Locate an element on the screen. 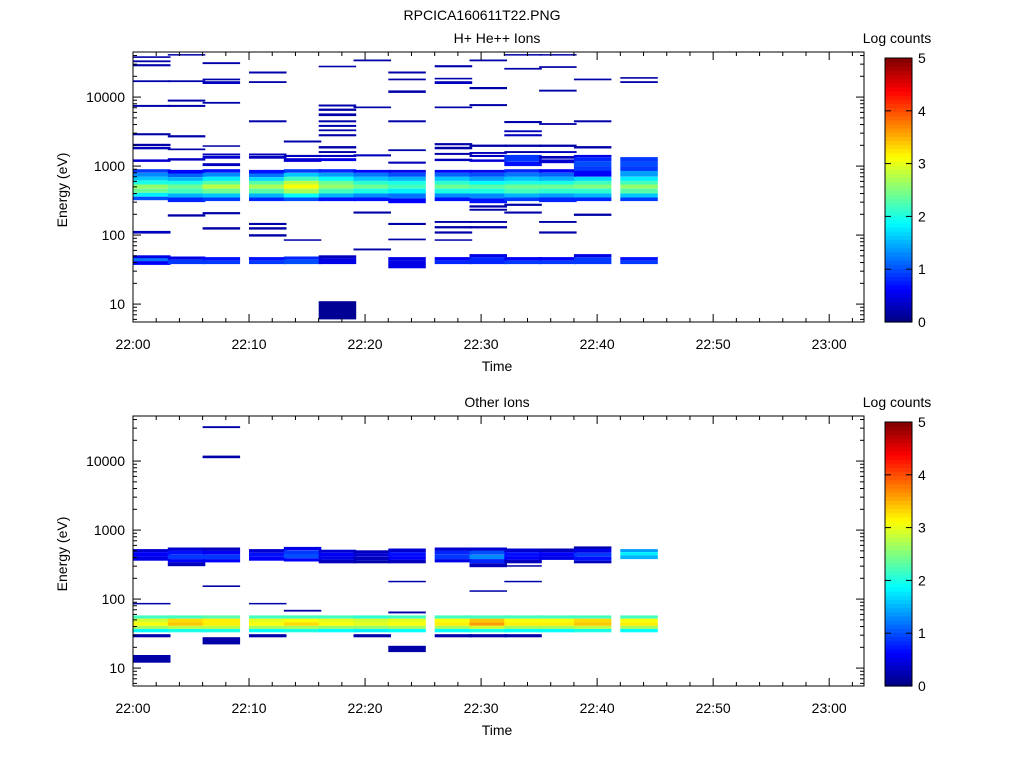 The image size is (1024, 768). colorbar: 0 1 2 3 4 5 is located at coordinates (905, 554).